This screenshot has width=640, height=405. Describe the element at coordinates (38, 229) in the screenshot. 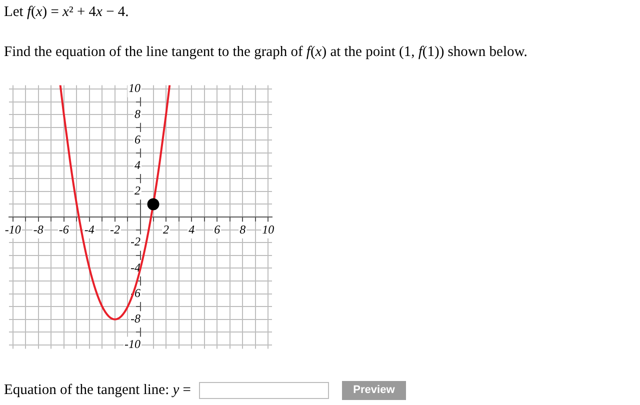

I see `x-tick-label: -8` at that location.